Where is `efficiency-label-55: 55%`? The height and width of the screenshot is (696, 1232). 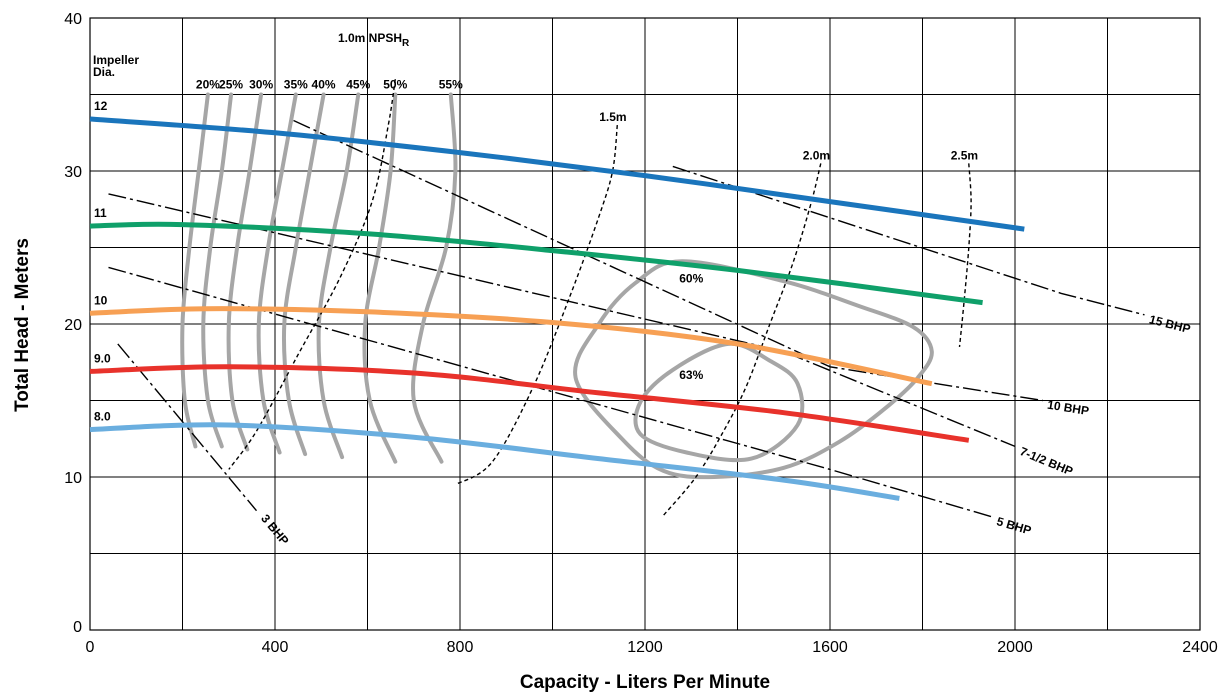 efficiency-label-55: 55% is located at coordinates (451, 85).